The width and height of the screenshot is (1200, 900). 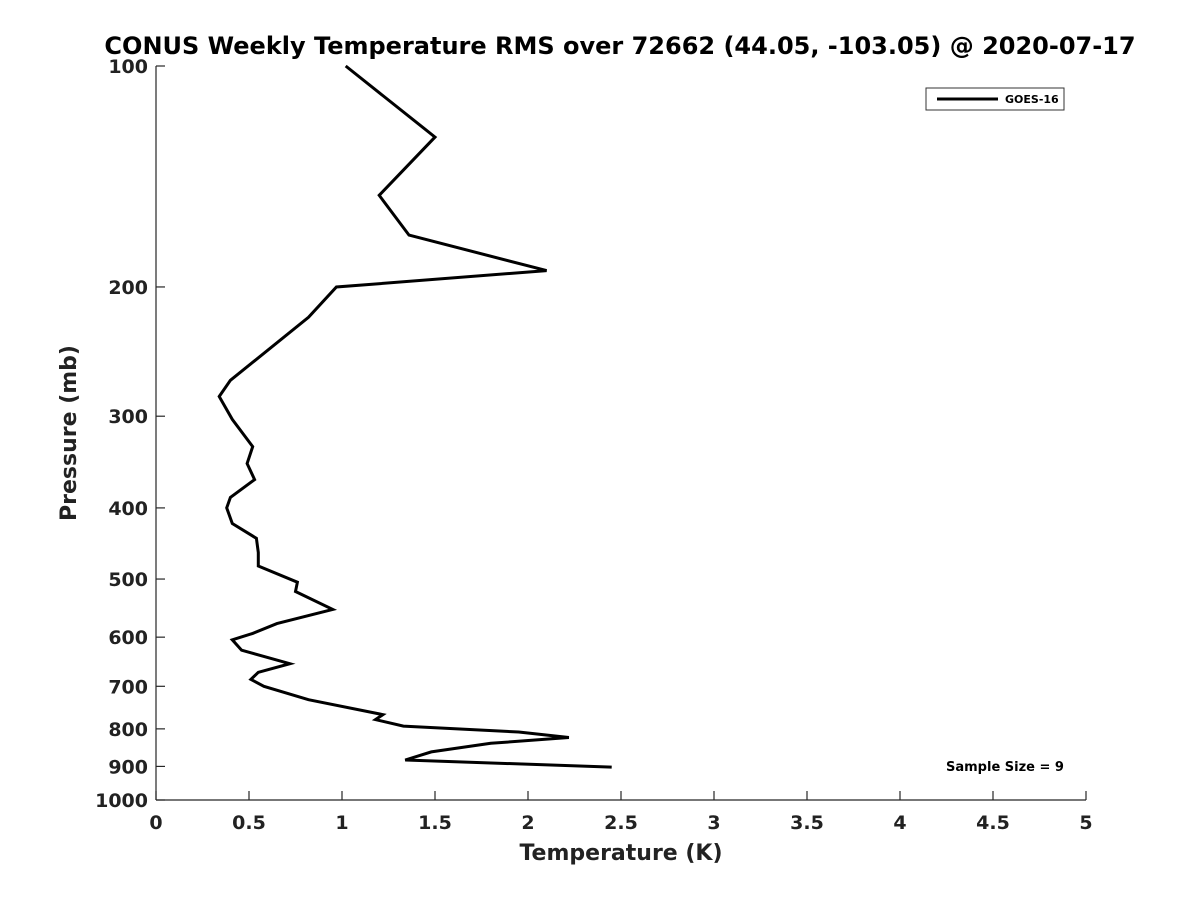 What do you see at coordinates (128, 288) in the screenshot?
I see `y-tick-label: 200` at bounding box center [128, 288].